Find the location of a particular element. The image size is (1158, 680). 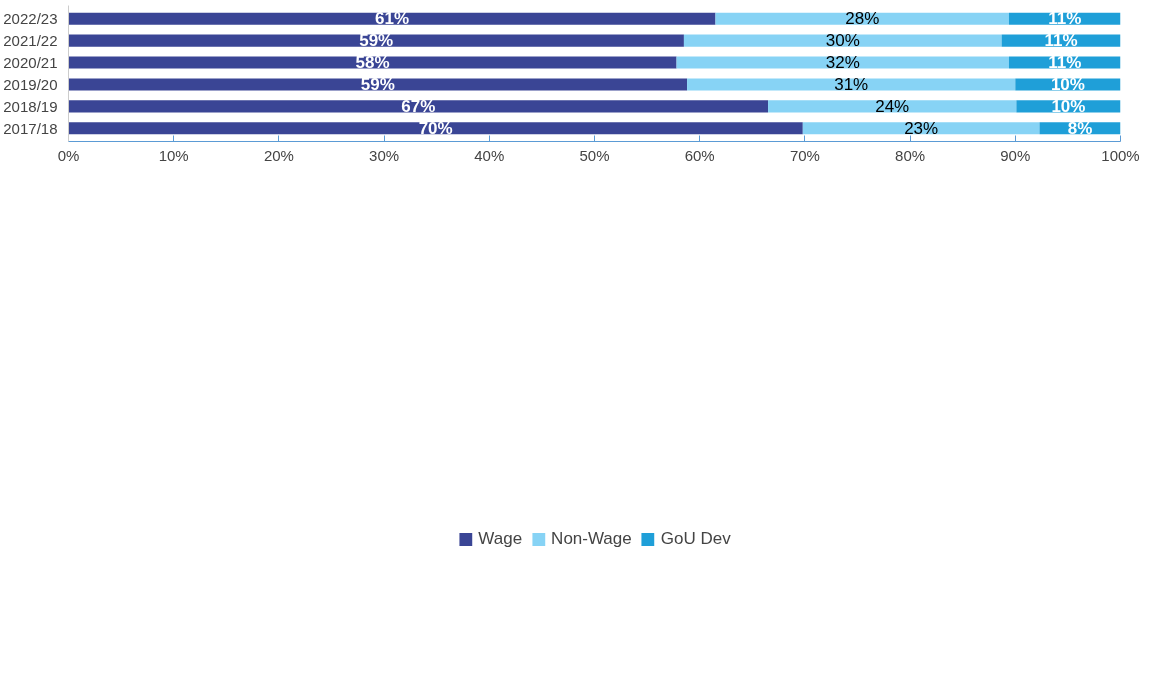

x-tick-label: 10% is located at coordinates (173, 155).